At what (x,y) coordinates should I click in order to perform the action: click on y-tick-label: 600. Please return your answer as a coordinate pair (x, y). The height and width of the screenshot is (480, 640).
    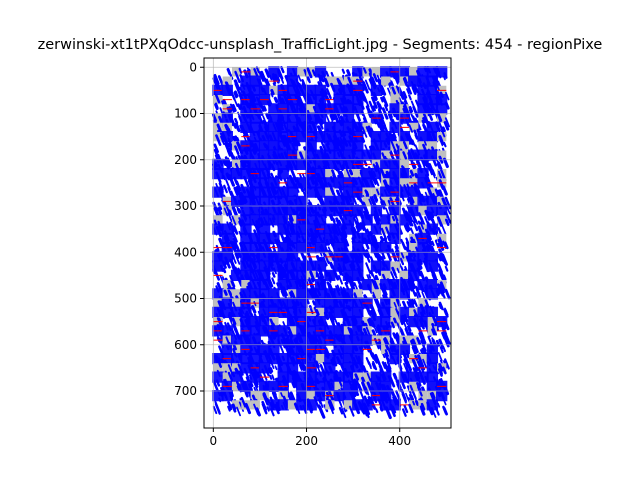
    Looking at the image, I should click on (185, 345).